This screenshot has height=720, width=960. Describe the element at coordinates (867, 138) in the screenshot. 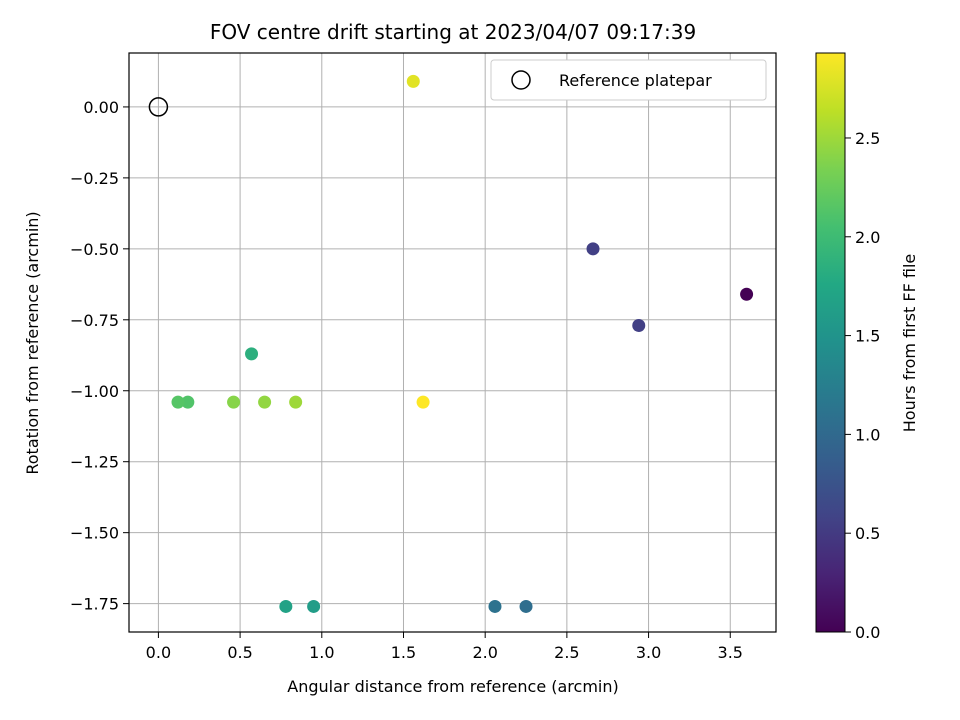

I see `colorbar-tick-label: 2.5` at that location.